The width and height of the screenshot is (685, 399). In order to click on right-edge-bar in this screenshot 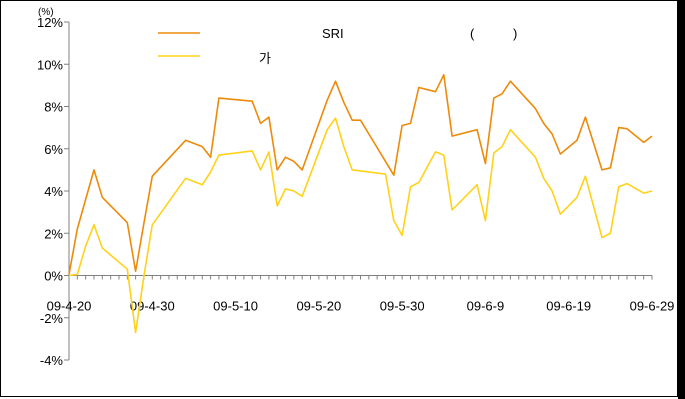, I will do `click(681, 199)`.